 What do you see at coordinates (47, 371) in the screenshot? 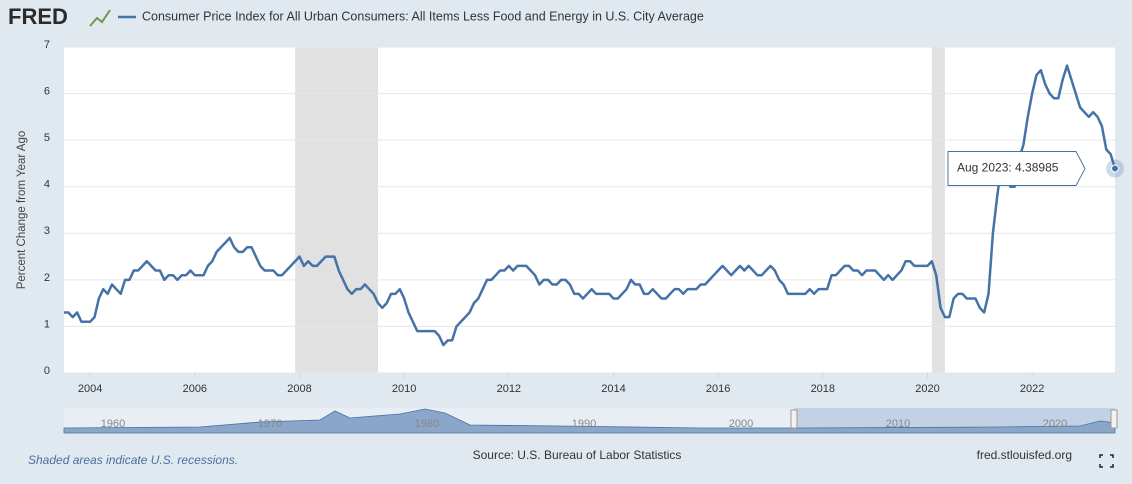
I see `y-tick-label: 0` at bounding box center [47, 371].